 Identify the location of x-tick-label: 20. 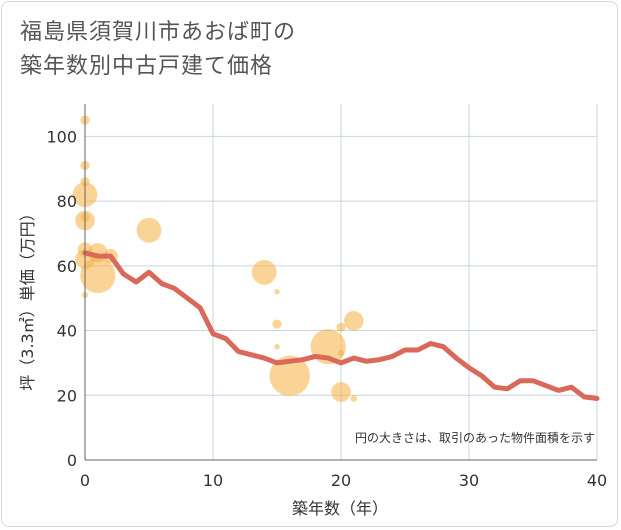
(341, 480).